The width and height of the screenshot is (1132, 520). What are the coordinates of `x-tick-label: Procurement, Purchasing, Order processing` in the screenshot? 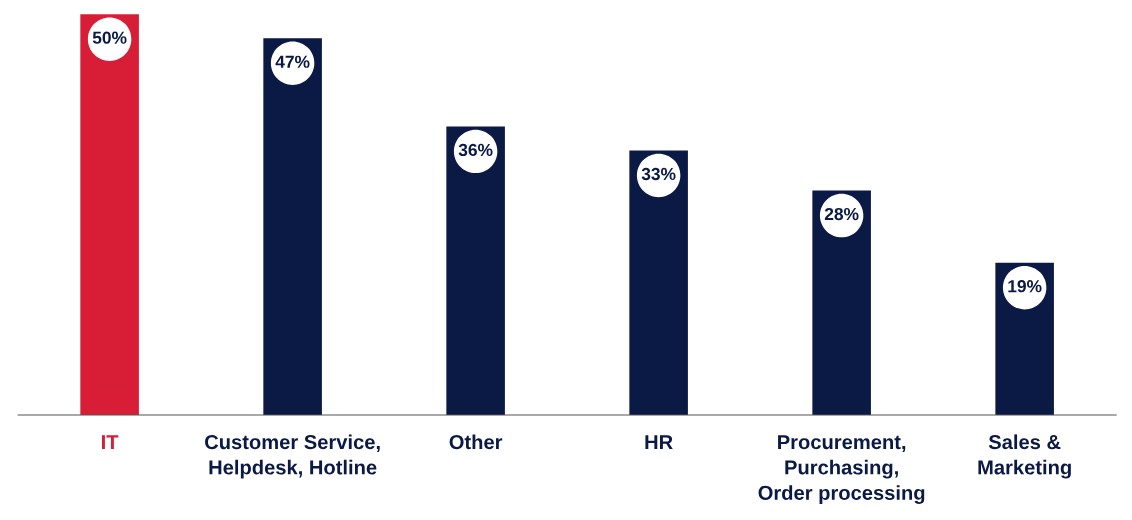 It's located at (841, 470).